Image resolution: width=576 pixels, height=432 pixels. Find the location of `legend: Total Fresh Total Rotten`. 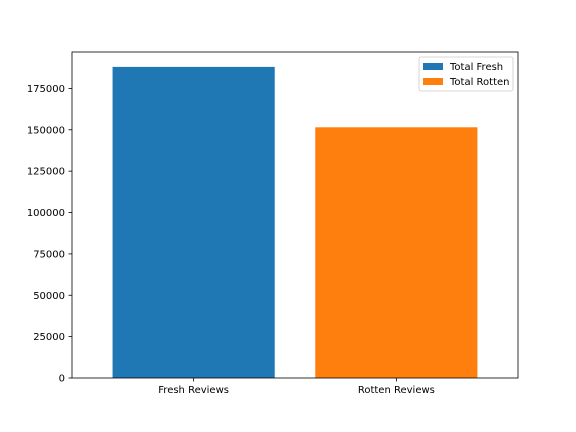

legend: Total Fresh Total Rotten is located at coordinates (466, 74).